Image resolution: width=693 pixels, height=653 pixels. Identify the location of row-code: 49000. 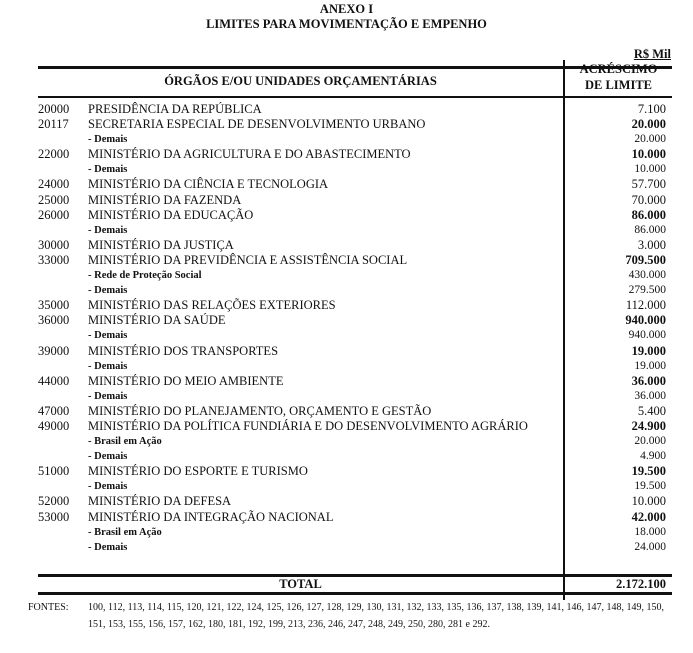
(54, 425).